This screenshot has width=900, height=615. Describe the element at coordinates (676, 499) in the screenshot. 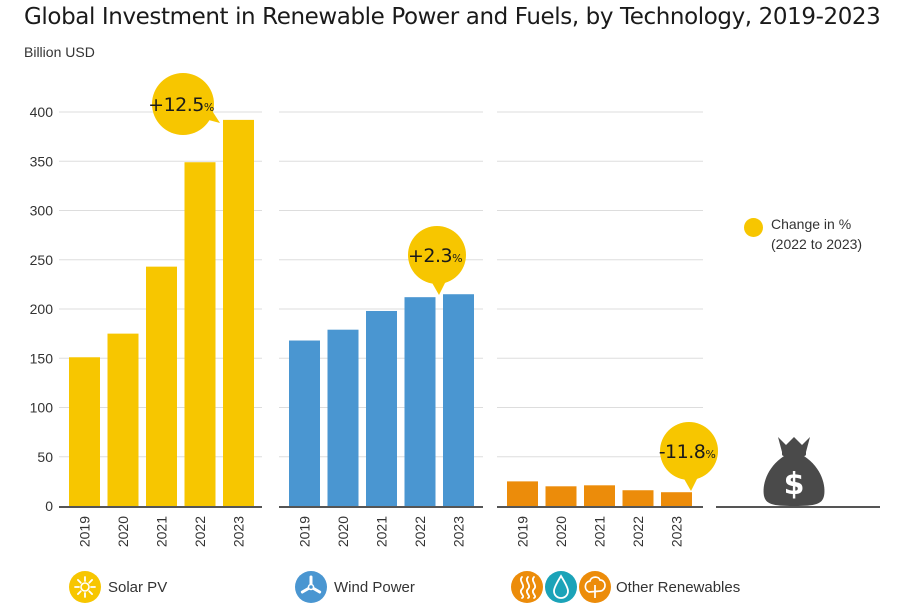

I see `bar-other-renewables-2023` at that location.